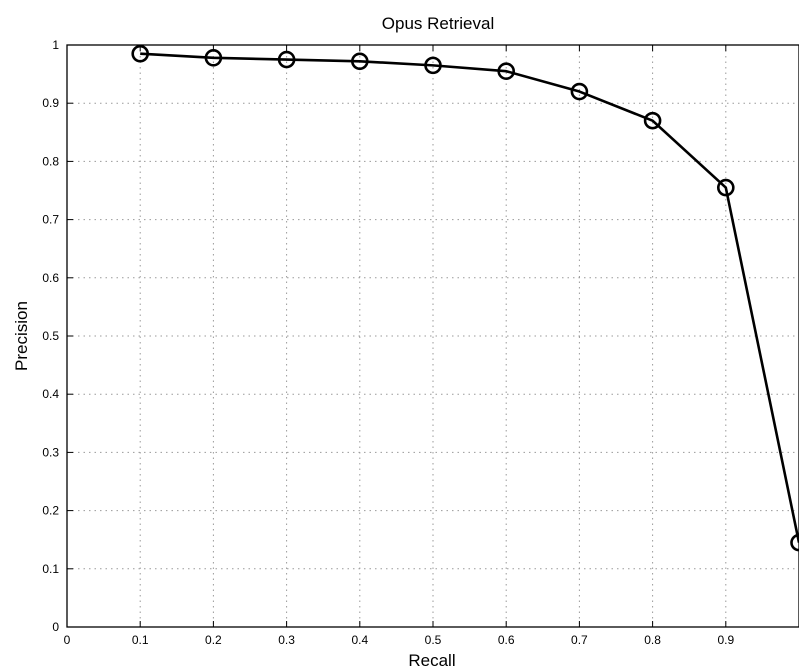 The width and height of the screenshot is (799, 672). Describe the element at coordinates (399, 640) in the screenshot. I see `x-tick-labels: 0 0.1 0.2 0.3 0.4 0.5 0.6 0.7 0.8 0.9` at that location.